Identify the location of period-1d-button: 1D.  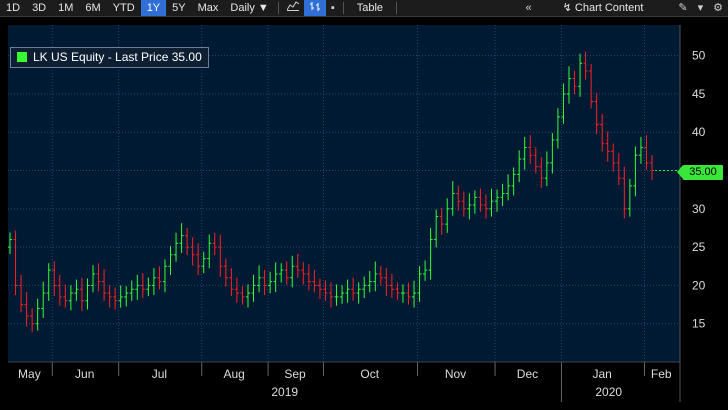
(13, 8).